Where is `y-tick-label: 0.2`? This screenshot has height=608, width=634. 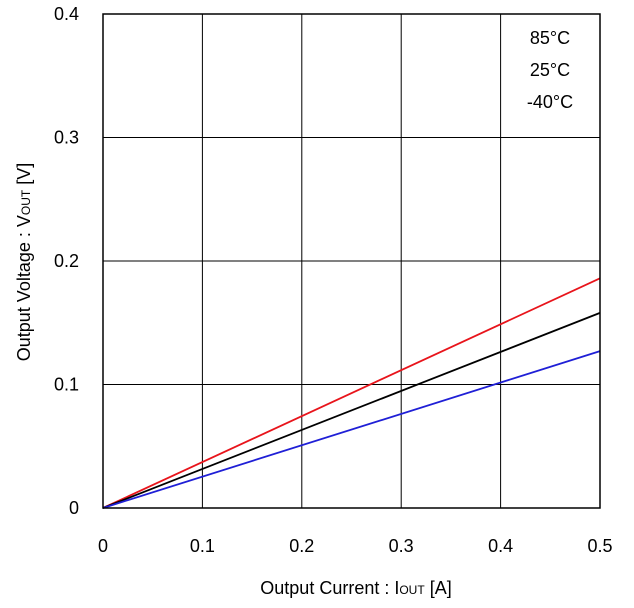
y-tick-label: 0.2 is located at coordinates (66, 261).